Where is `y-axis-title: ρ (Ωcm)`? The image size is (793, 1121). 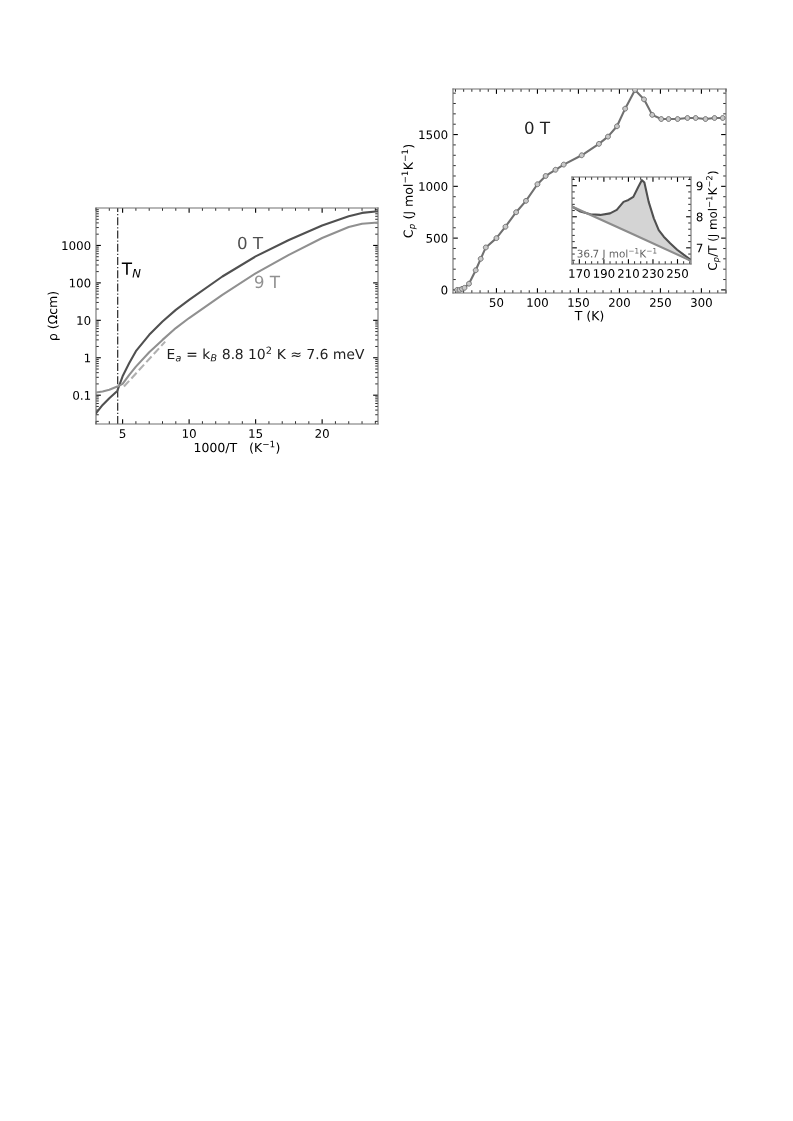
y-axis-title: ρ (Ωcm) is located at coordinates (53, 315).